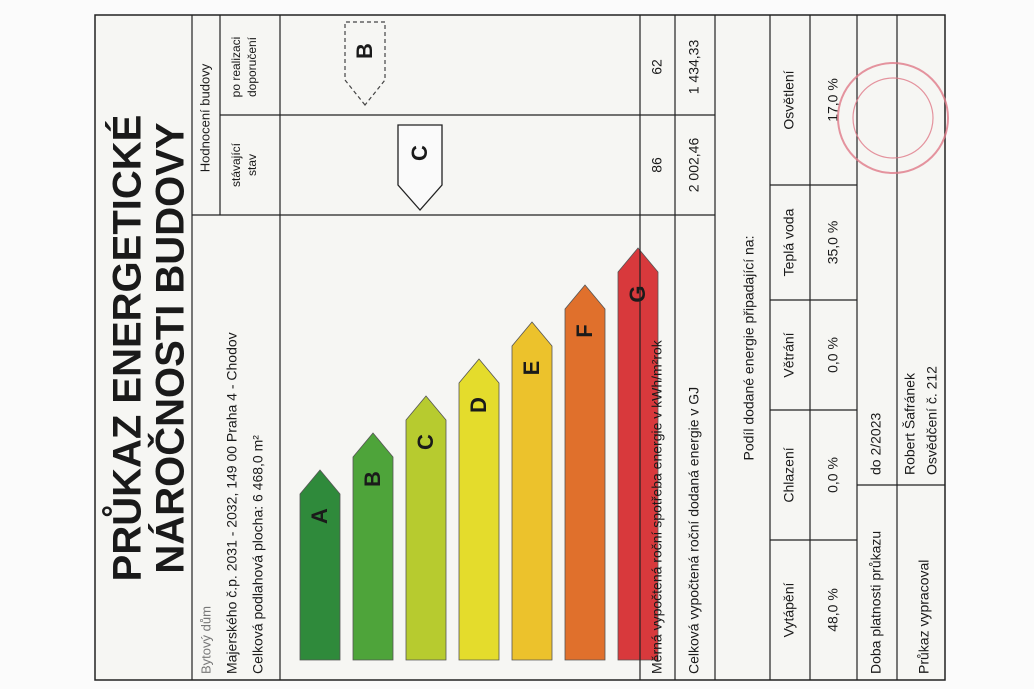 The width and height of the screenshot is (1034, 689). I want to click on validity-value: do 2/2023, so click(876, 444).